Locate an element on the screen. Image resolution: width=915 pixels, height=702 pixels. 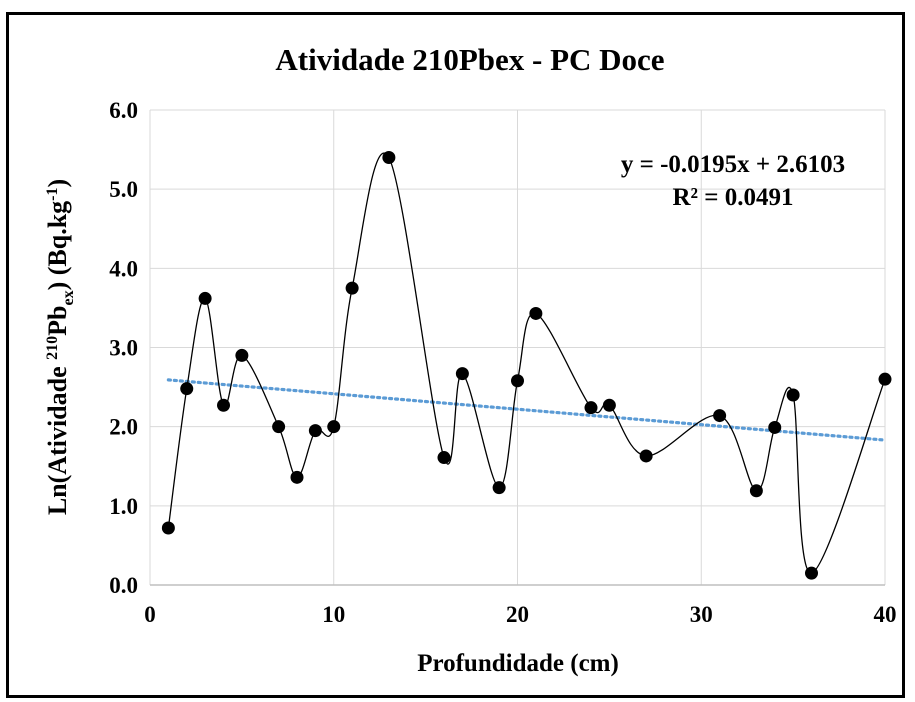
x-tick-label: 30 is located at coordinates (701, 614).